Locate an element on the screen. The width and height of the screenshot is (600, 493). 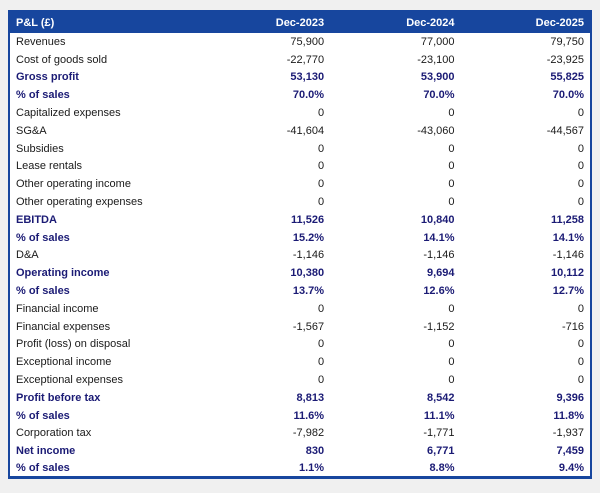
row-value-dec-2024: 14.1% is located at coordinates (439, 237).